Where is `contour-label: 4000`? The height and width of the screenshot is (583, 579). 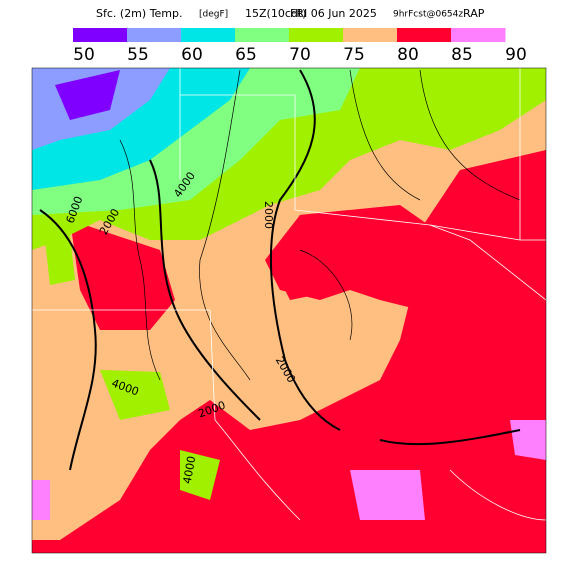
contour-label: 4000 is located at coordinates (190, 470).